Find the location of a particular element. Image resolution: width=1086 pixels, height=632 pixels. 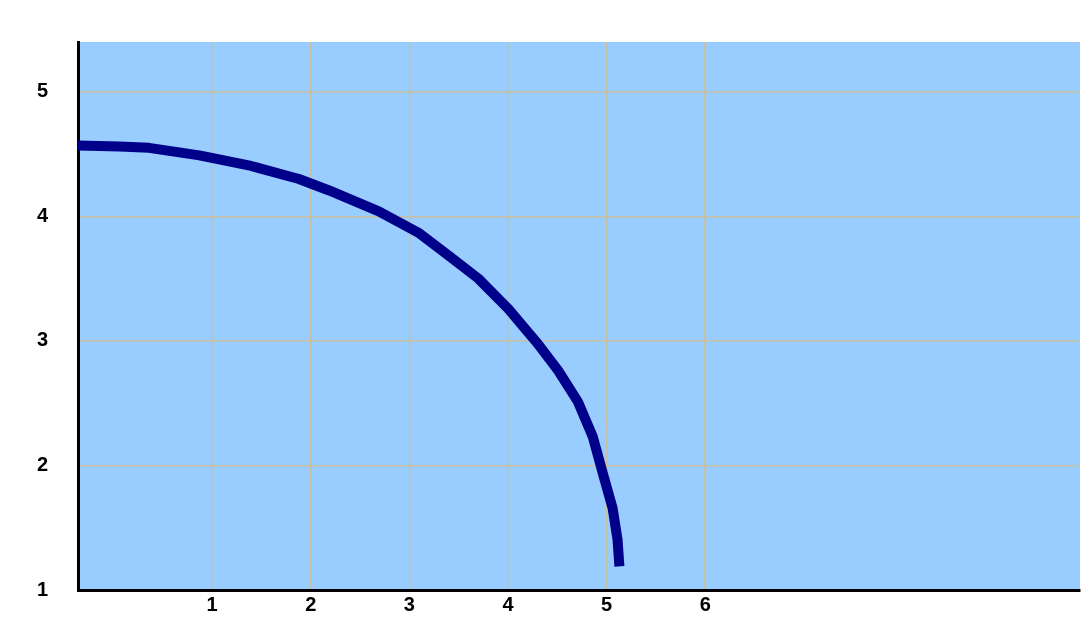

x-tick-label: 1 is located at coordinates (212, 603).